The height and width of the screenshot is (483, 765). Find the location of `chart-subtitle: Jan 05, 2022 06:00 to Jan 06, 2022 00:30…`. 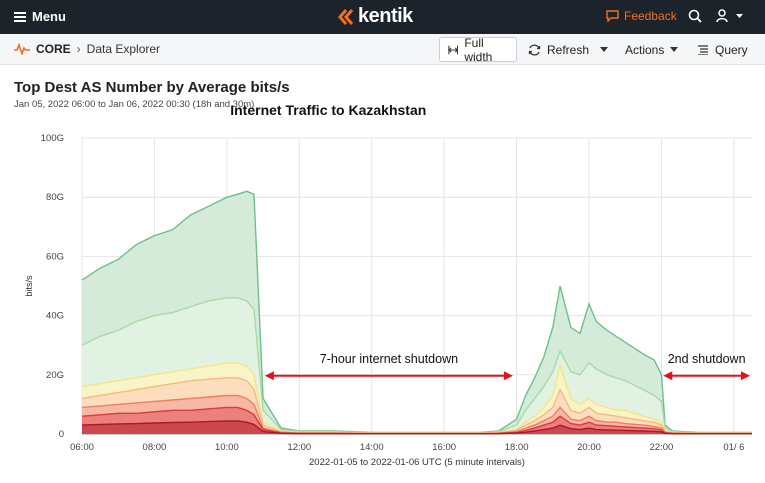

chart-subtitle: Jan 05, 2022 06:00 to Jan 06, 2022 00:30… is located at coordinates (134, 104).